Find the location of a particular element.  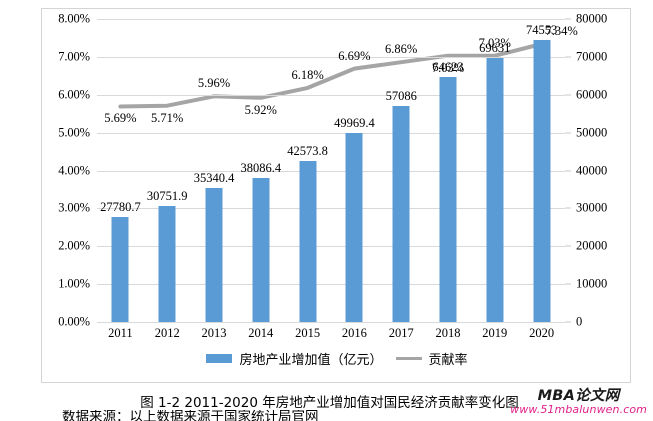

bar-data-label: 38086.4 is located at coordinates (261, 167).